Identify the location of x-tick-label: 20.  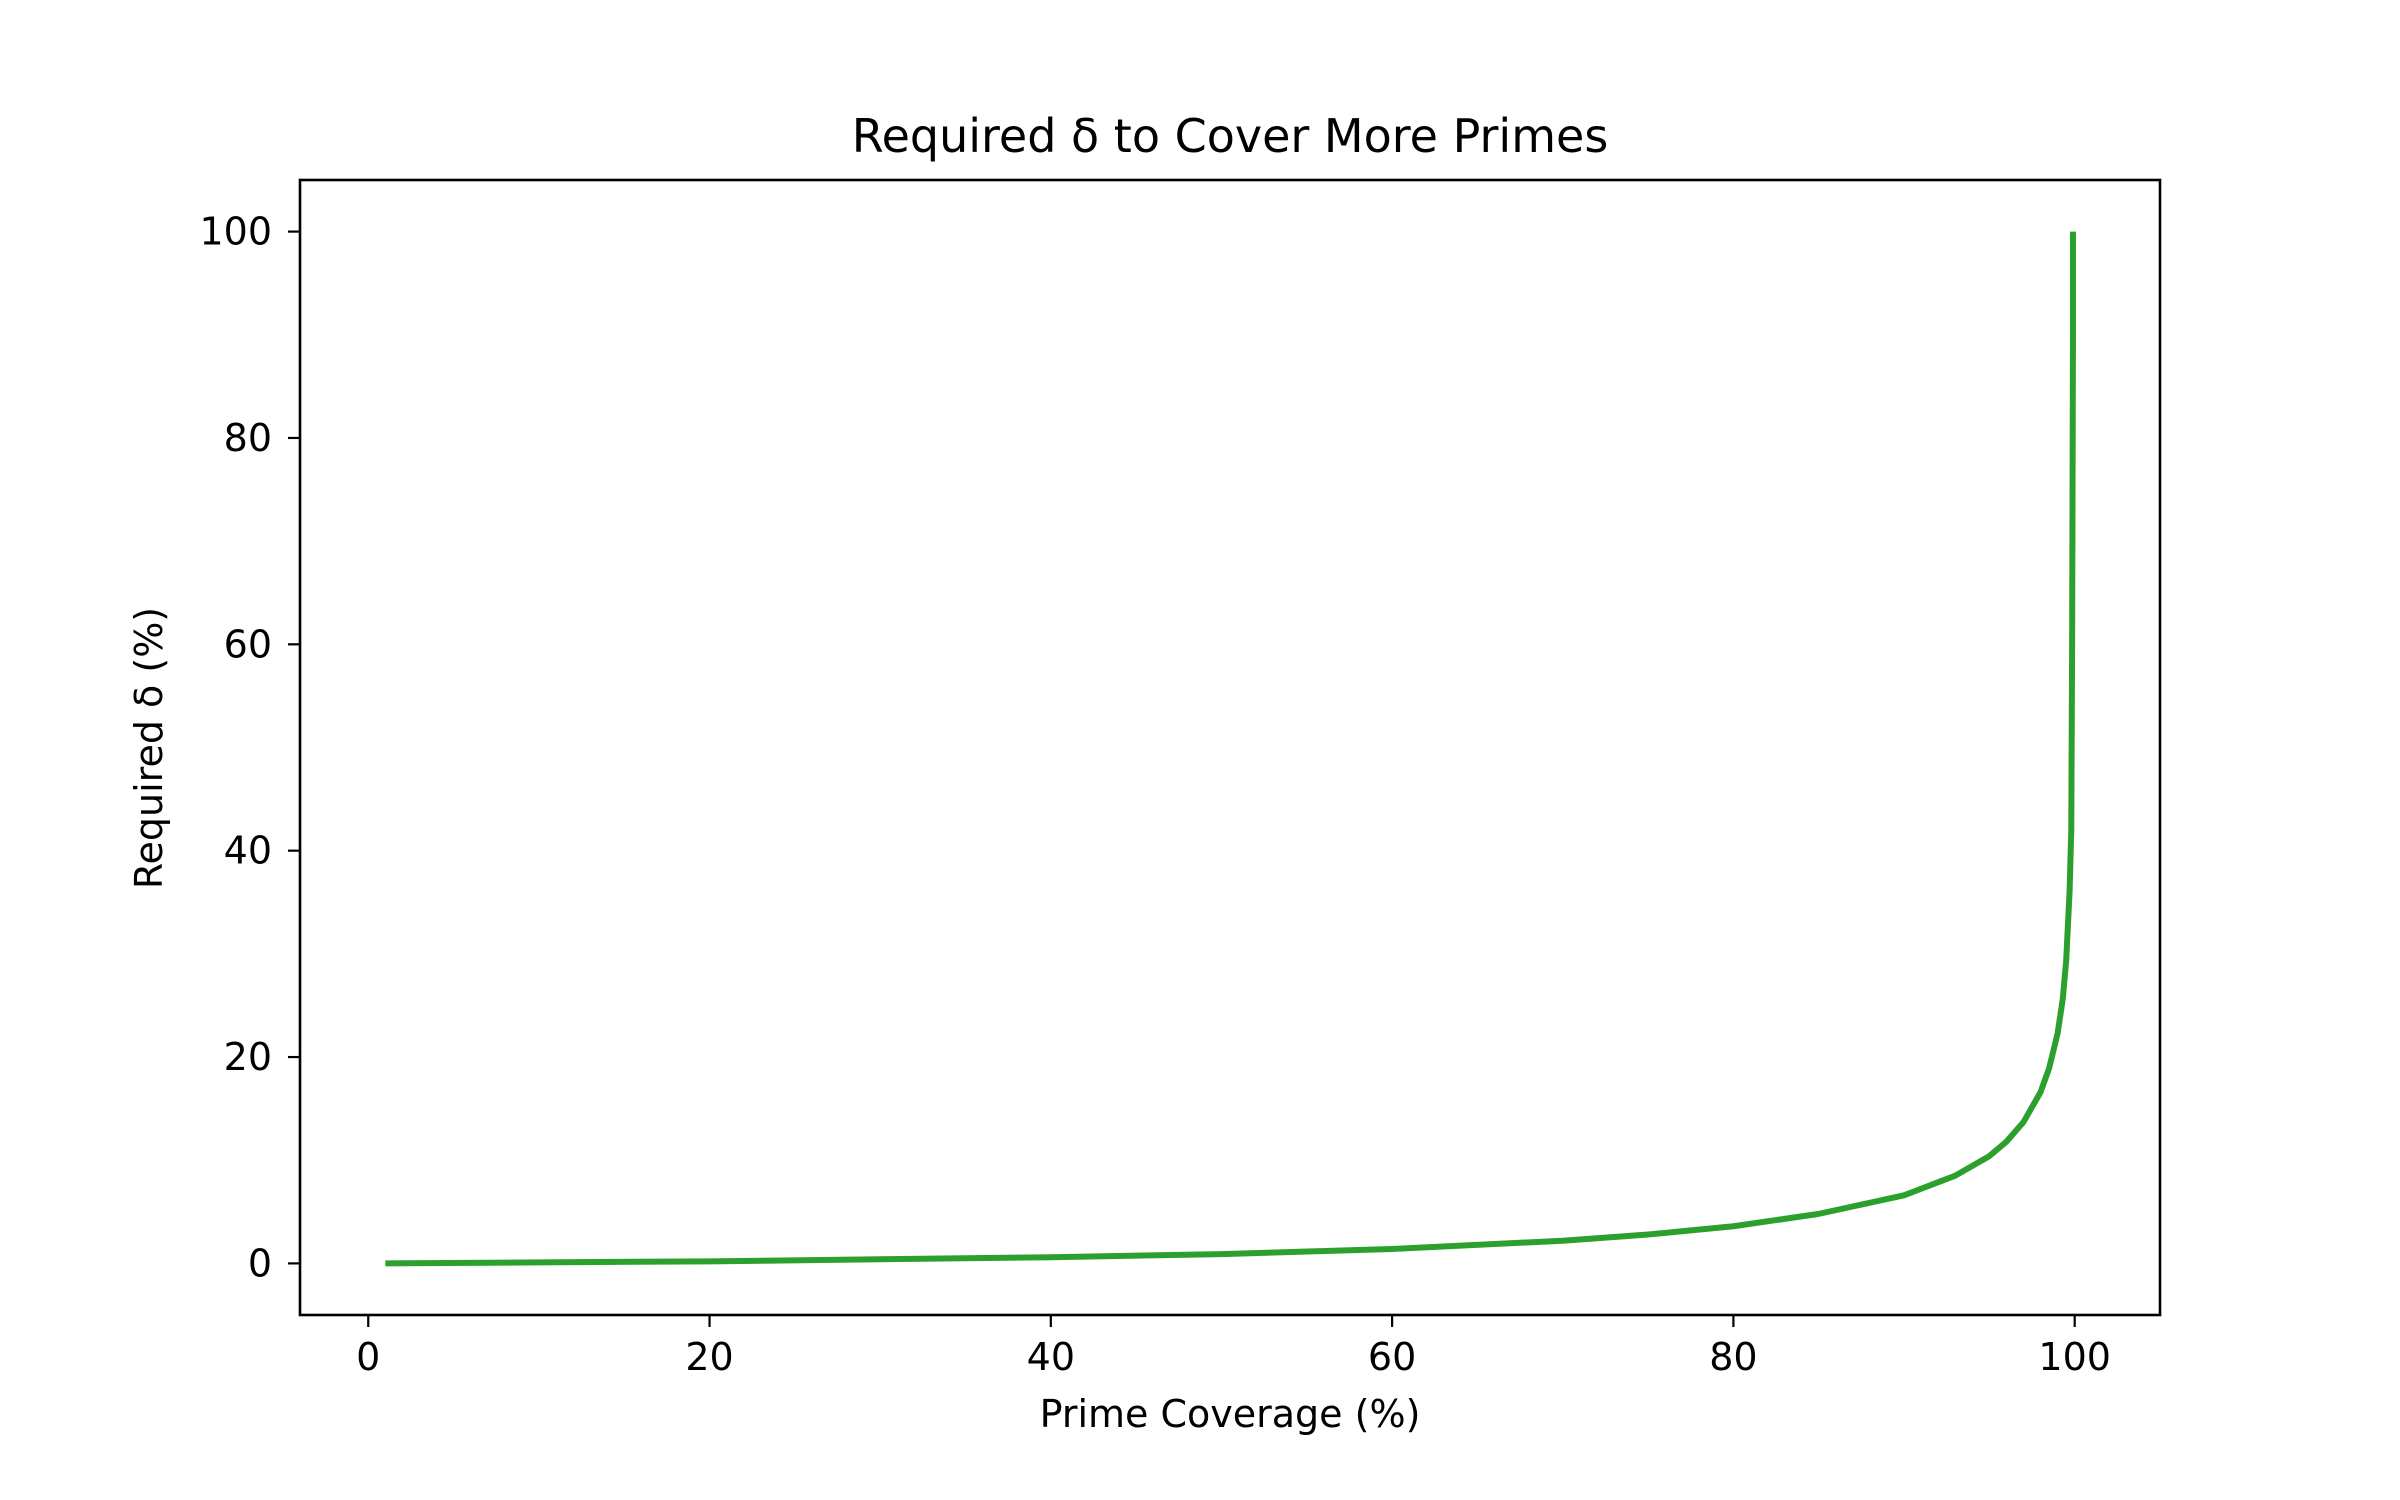
(709, 1357).